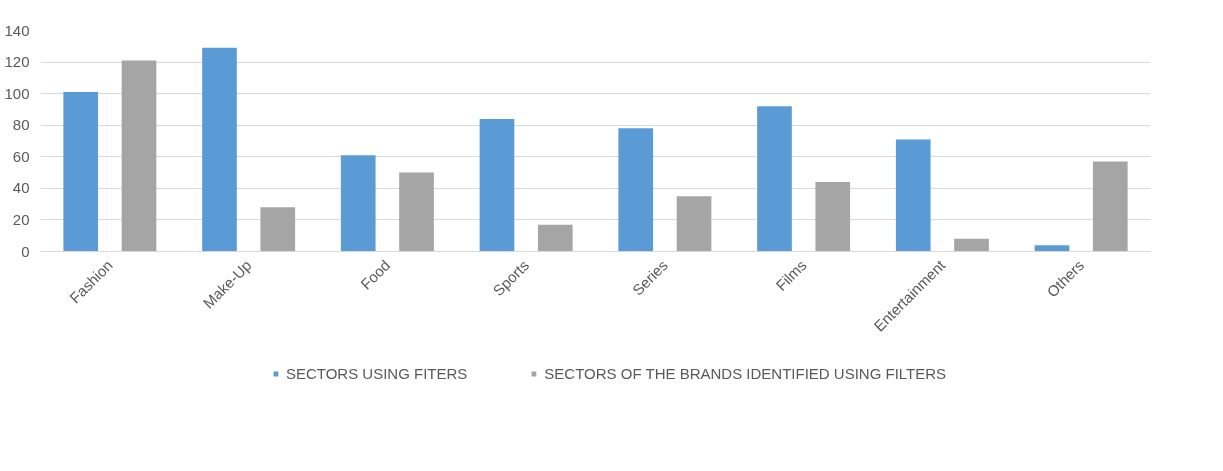 The height and width of the screenshot is (471, 1223). Describe the element at coordinates (17, 93) in the screenshot. I see `y-tick-label: 100` at that location.